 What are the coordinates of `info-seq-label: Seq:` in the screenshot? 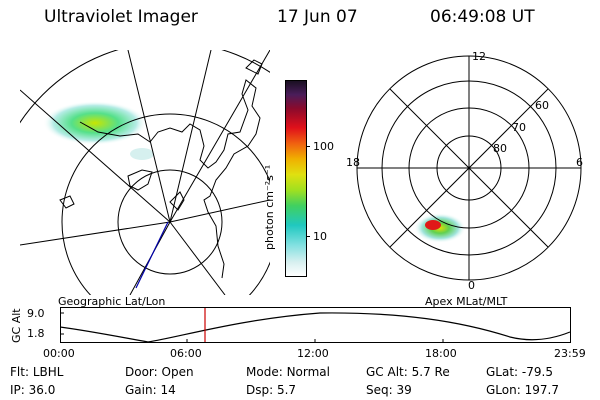 It's located at (379, 390).